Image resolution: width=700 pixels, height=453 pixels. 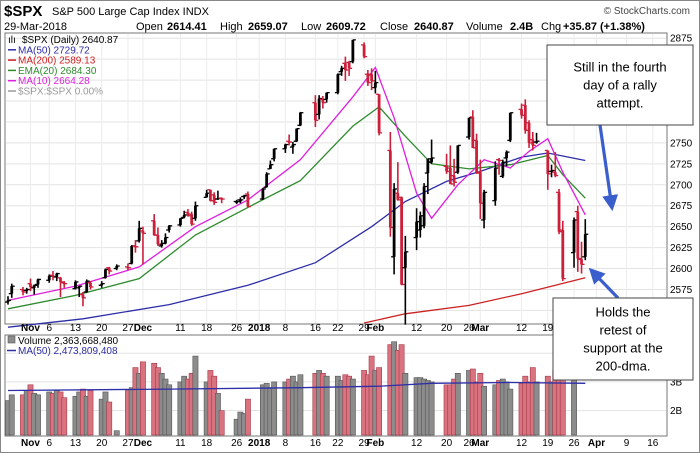 I want to click on price-tick-label: 2600, so click(x=681, y=269).